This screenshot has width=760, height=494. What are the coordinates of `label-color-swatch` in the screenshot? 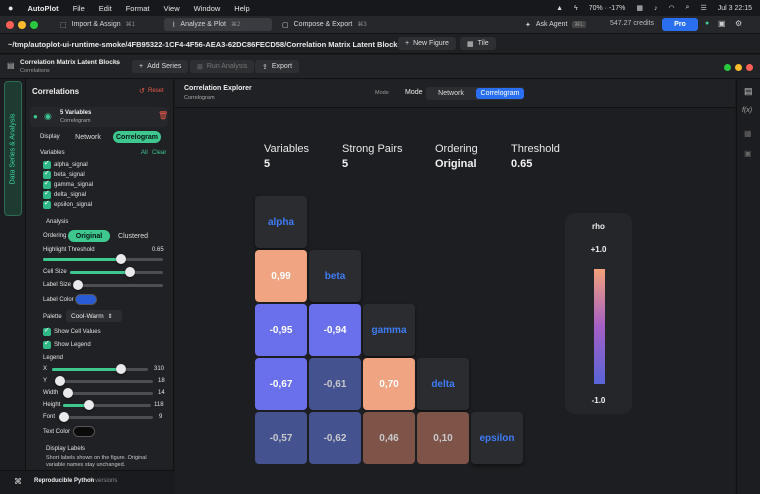 It's located at (86, 299).